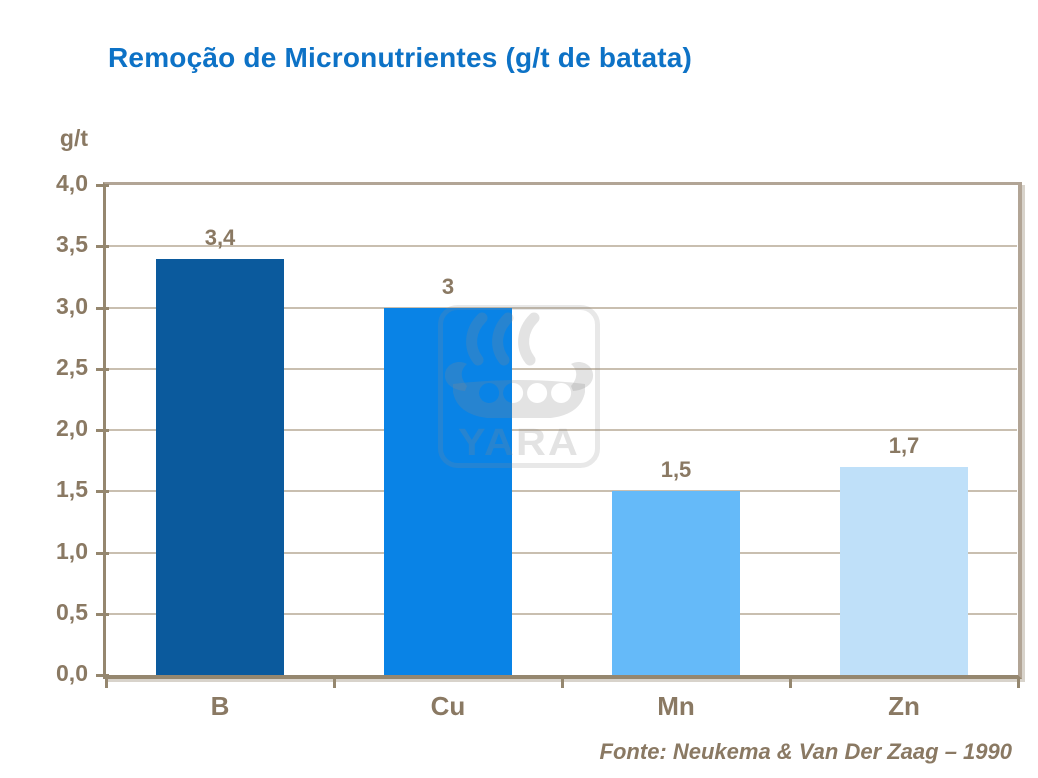  What do you see at coordinates (72, 305) in the screenshot?
I see `y-tick-label: 3,0` at bounding box center [72, 305].